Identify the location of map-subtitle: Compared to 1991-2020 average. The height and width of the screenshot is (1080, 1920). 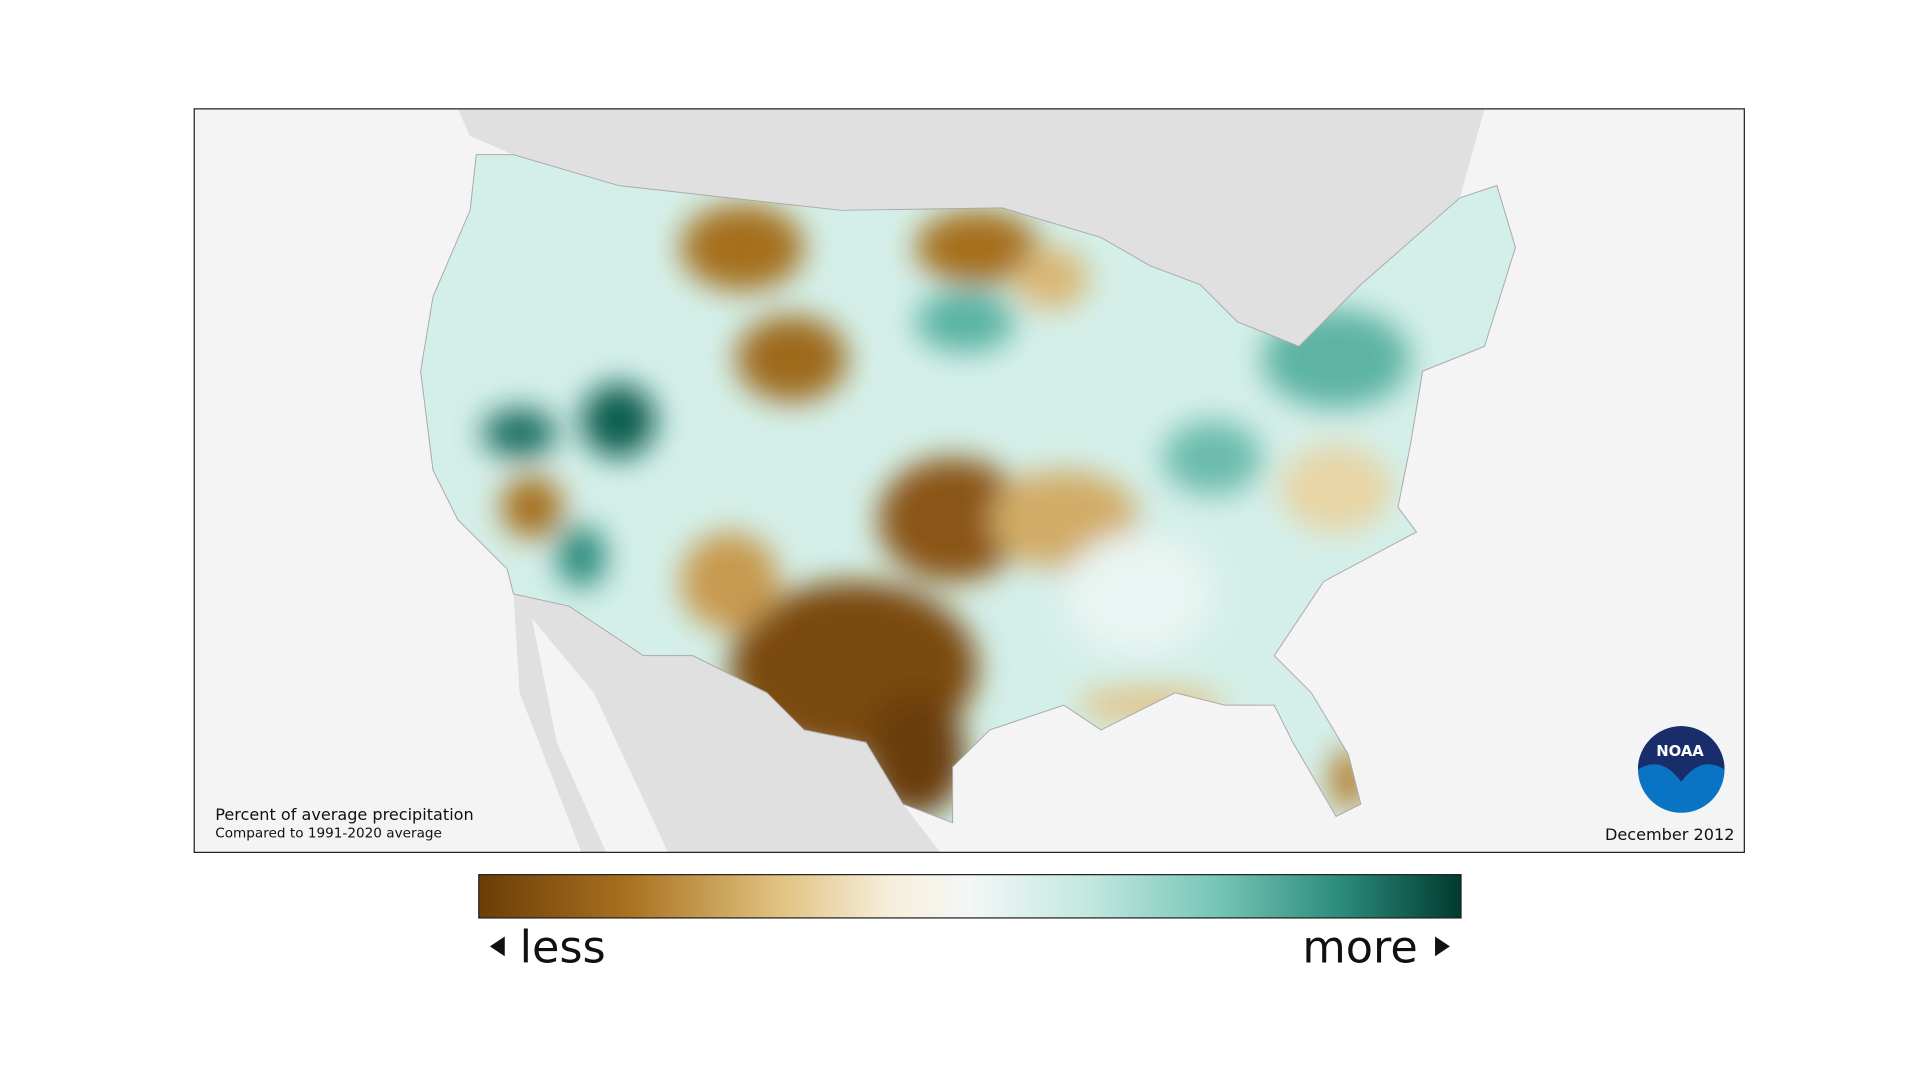
(328, 834).